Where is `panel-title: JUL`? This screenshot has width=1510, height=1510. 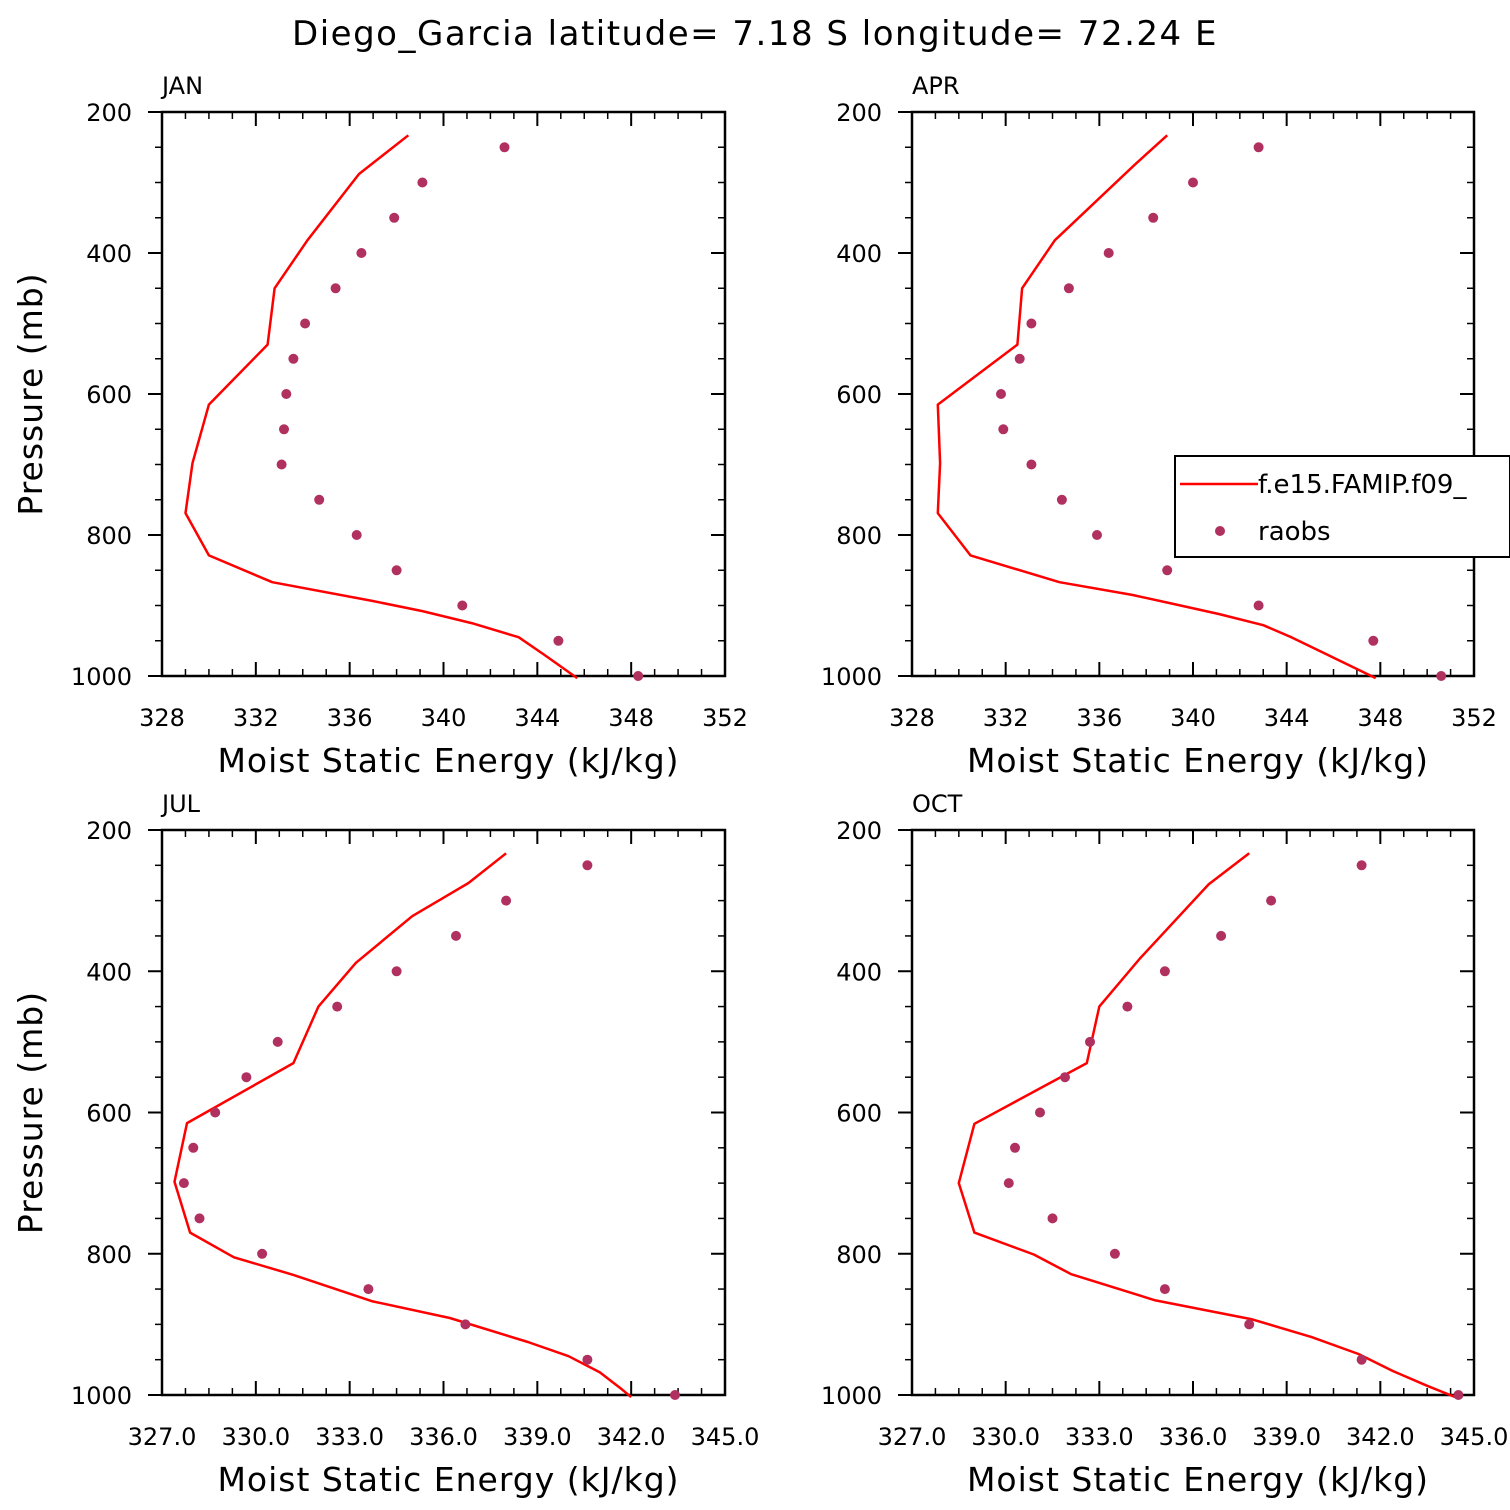 panel-title: JUL is located at coordinates (180, 804).